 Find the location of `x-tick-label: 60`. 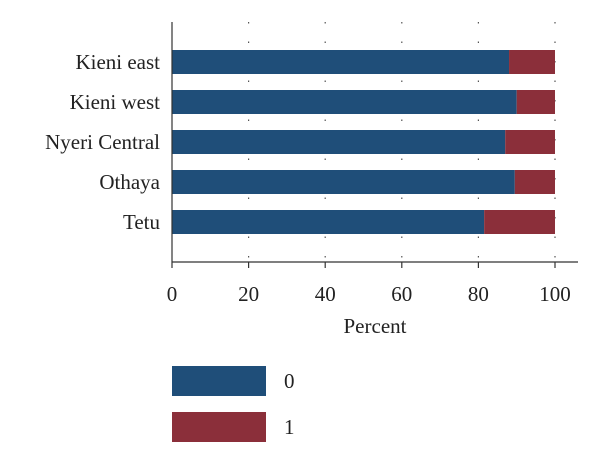

x-tick-label: 60 is located at coordinates (401, 294).